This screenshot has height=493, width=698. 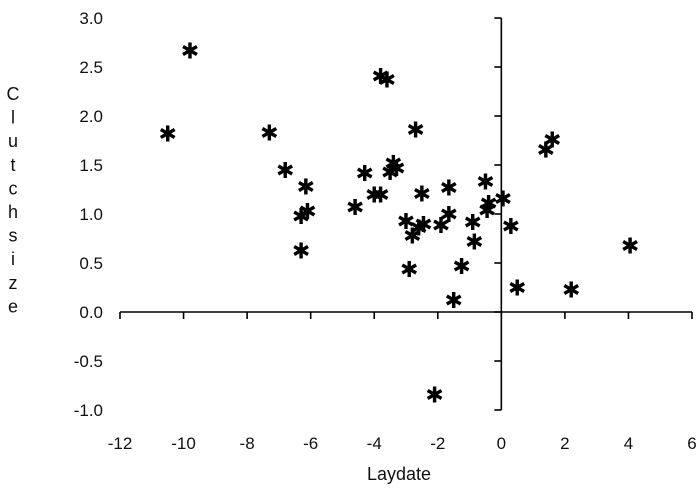 I want to click on y-axis-title-letter: z, so click(x=13, y=283).